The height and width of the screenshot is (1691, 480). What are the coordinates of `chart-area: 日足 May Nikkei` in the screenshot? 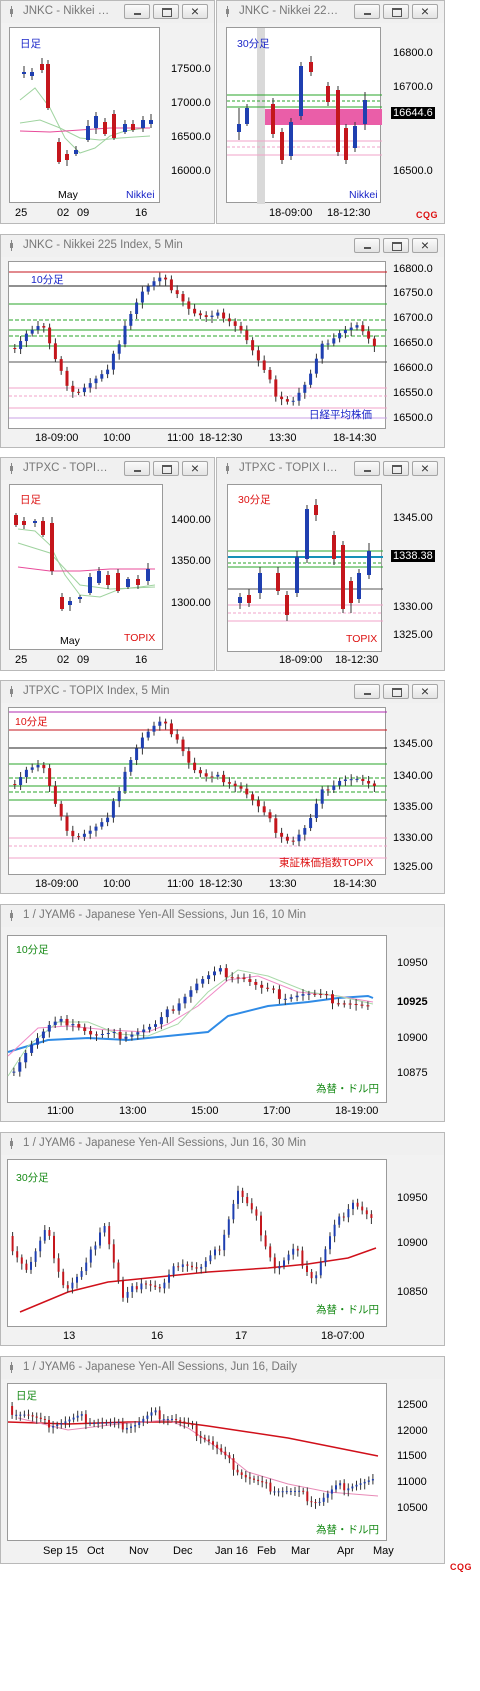 It's located at (84, 115).